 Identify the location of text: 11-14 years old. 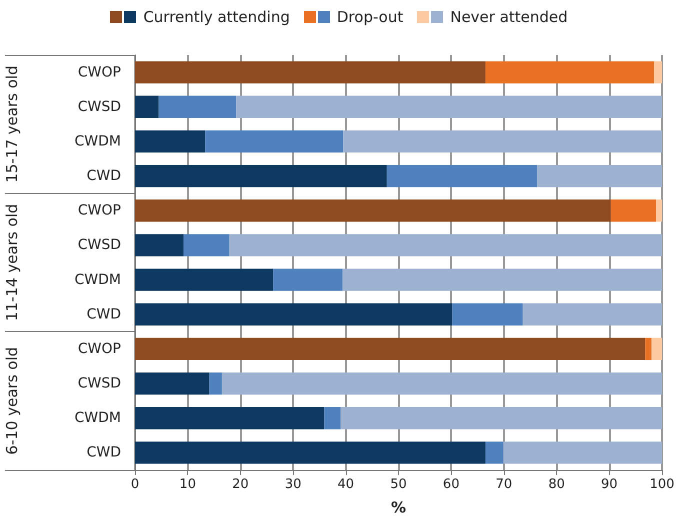
(12, 263).